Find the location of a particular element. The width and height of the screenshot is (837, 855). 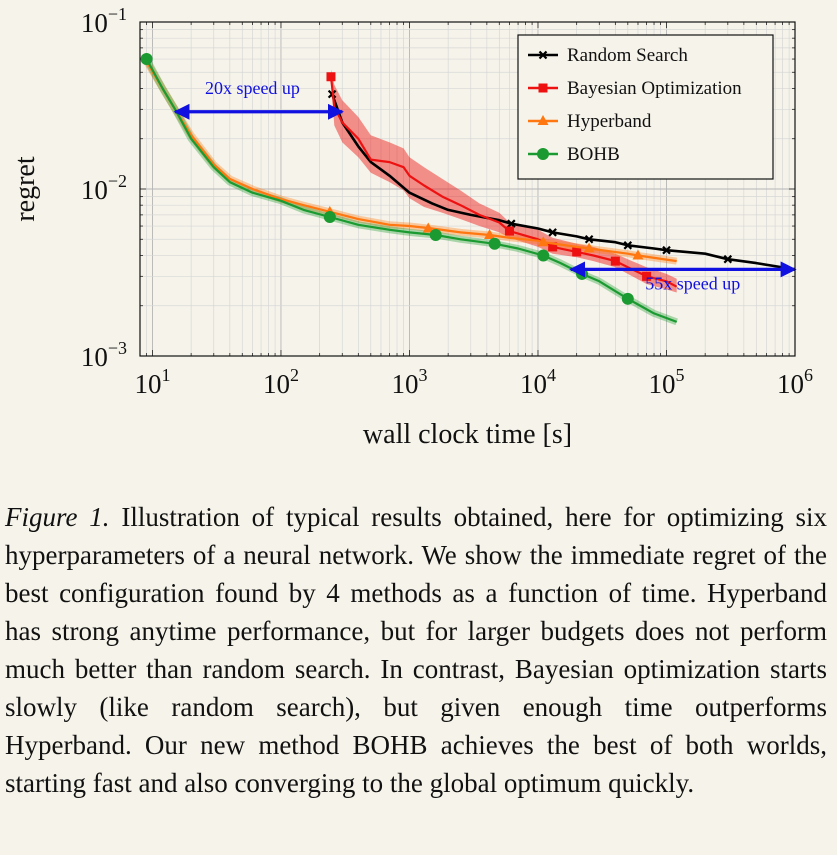

y-tick-label: 10⁻² is located at coordinates (104, 188).